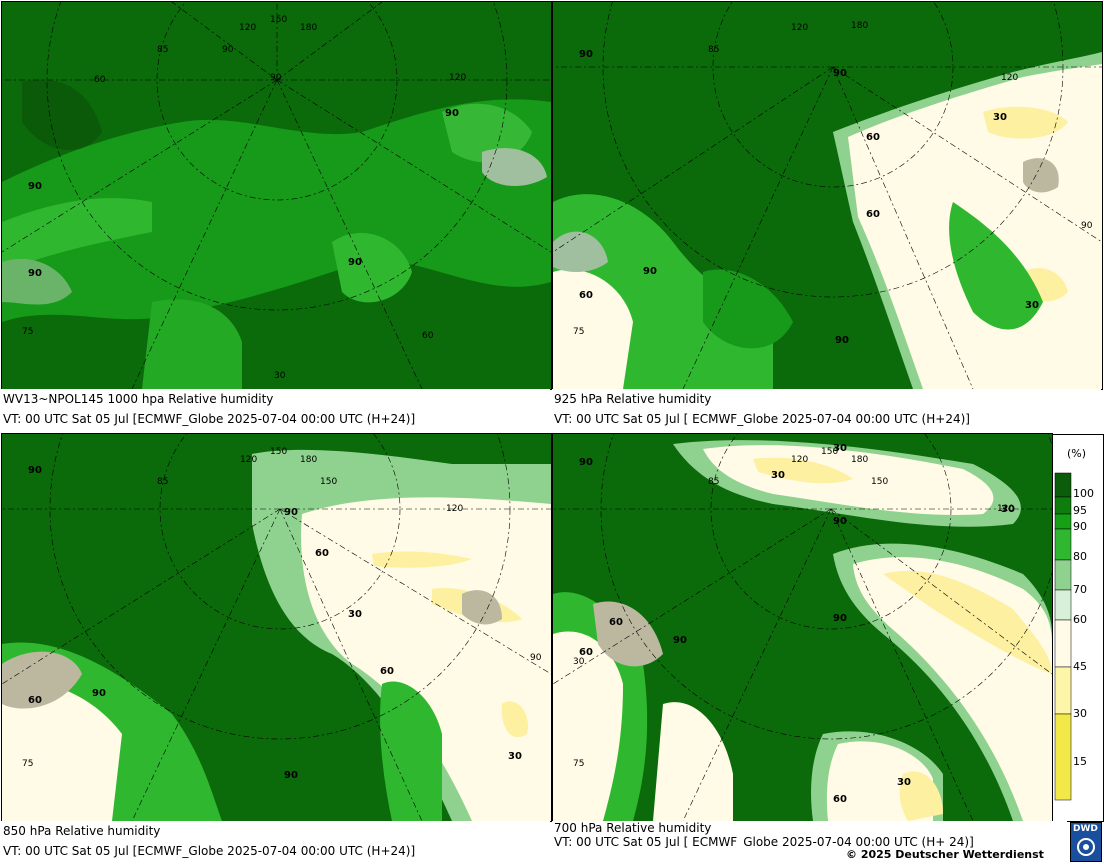 The image size is (1104, 864). I want to click on legend-unit: (%), so click(1077, 453).